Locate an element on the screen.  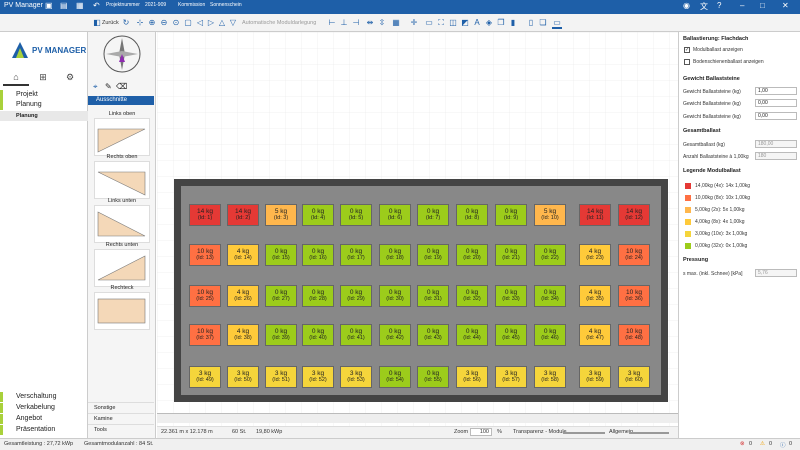
pv-module: 4 kg (Id: 23) is located at coordinates (595, 255).